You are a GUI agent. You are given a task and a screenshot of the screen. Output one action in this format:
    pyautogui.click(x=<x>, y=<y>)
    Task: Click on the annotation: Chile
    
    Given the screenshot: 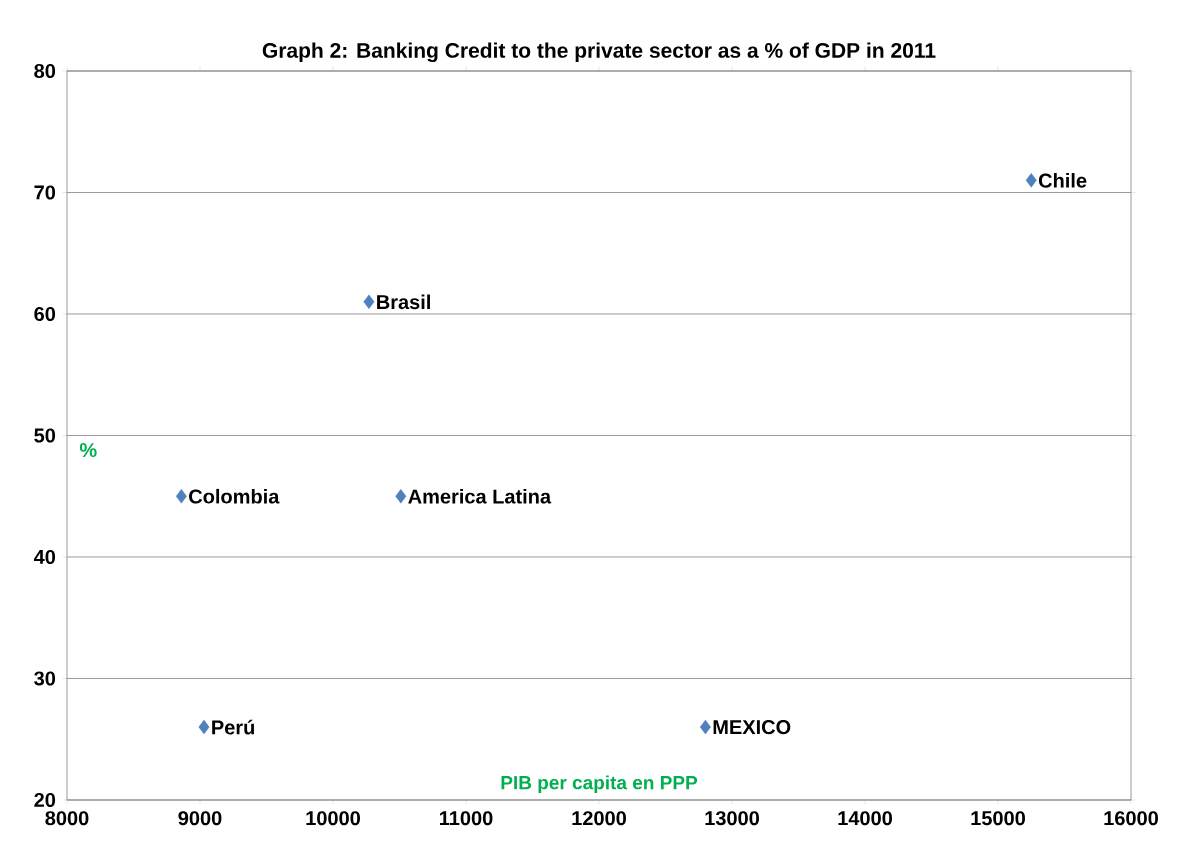 What is the action you would take?
    pyautogui.click(x=1062, y=180)
    